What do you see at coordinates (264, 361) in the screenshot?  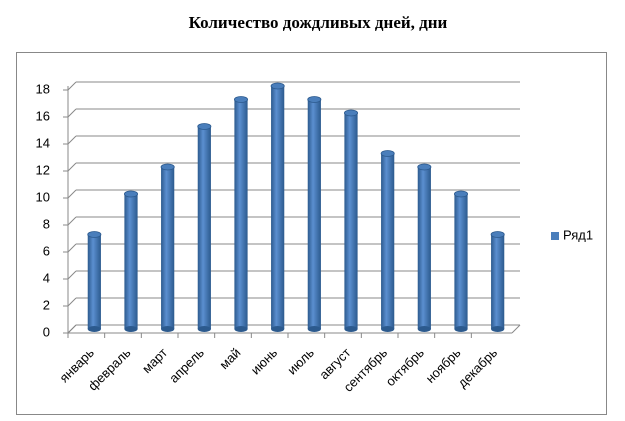 I see `x-tick-label: июнь` at bounding box center [264, 361].